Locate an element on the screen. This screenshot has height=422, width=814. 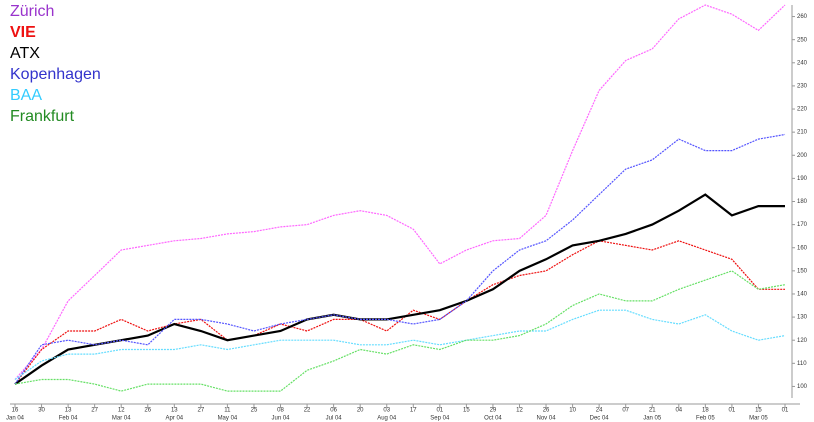
x-month-label: Feb 05 is located at coordinates (705, 419).